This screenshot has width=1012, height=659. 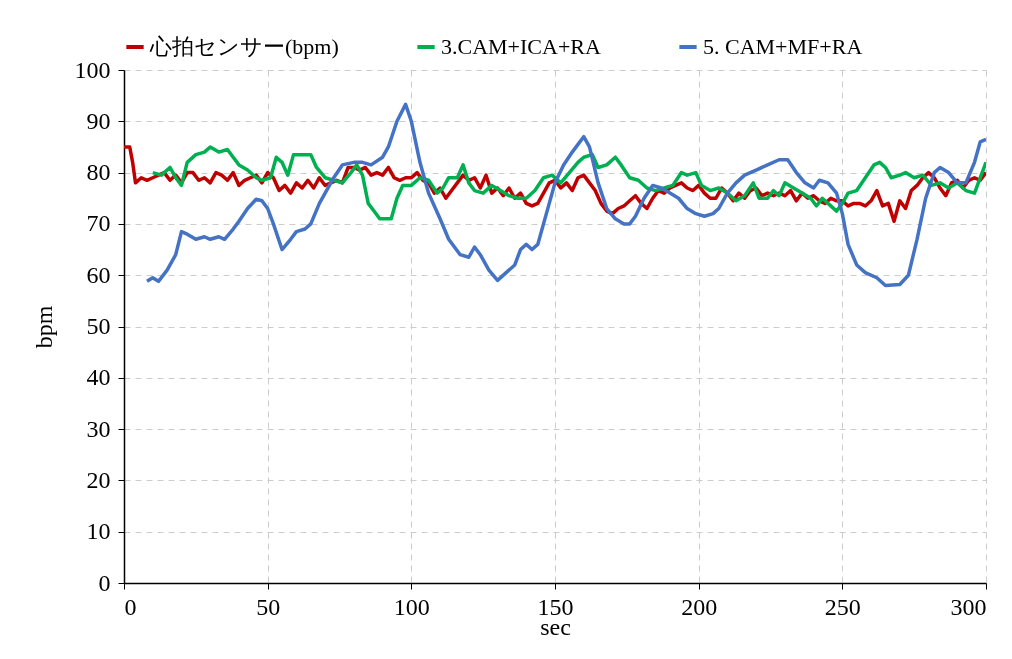 I want to click on y-tick-label: 50, so click(x=98, y=326).